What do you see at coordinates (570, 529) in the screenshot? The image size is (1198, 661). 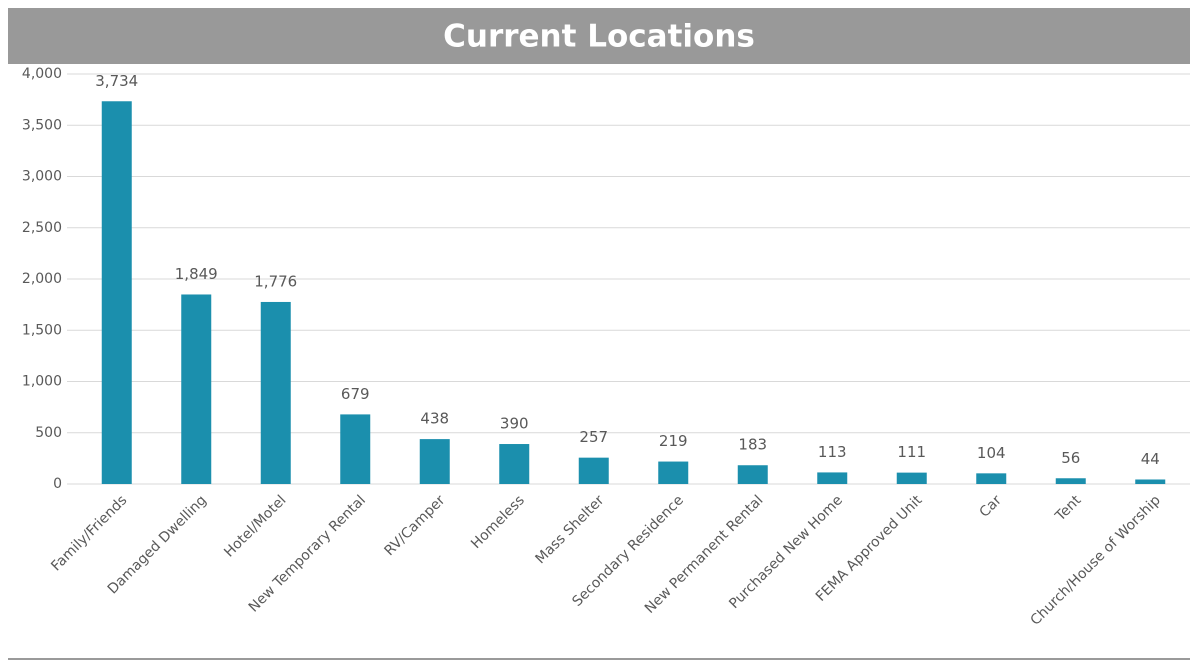 I see `x-tick-label: Mass Shelter` at bounding box center [570, 529].